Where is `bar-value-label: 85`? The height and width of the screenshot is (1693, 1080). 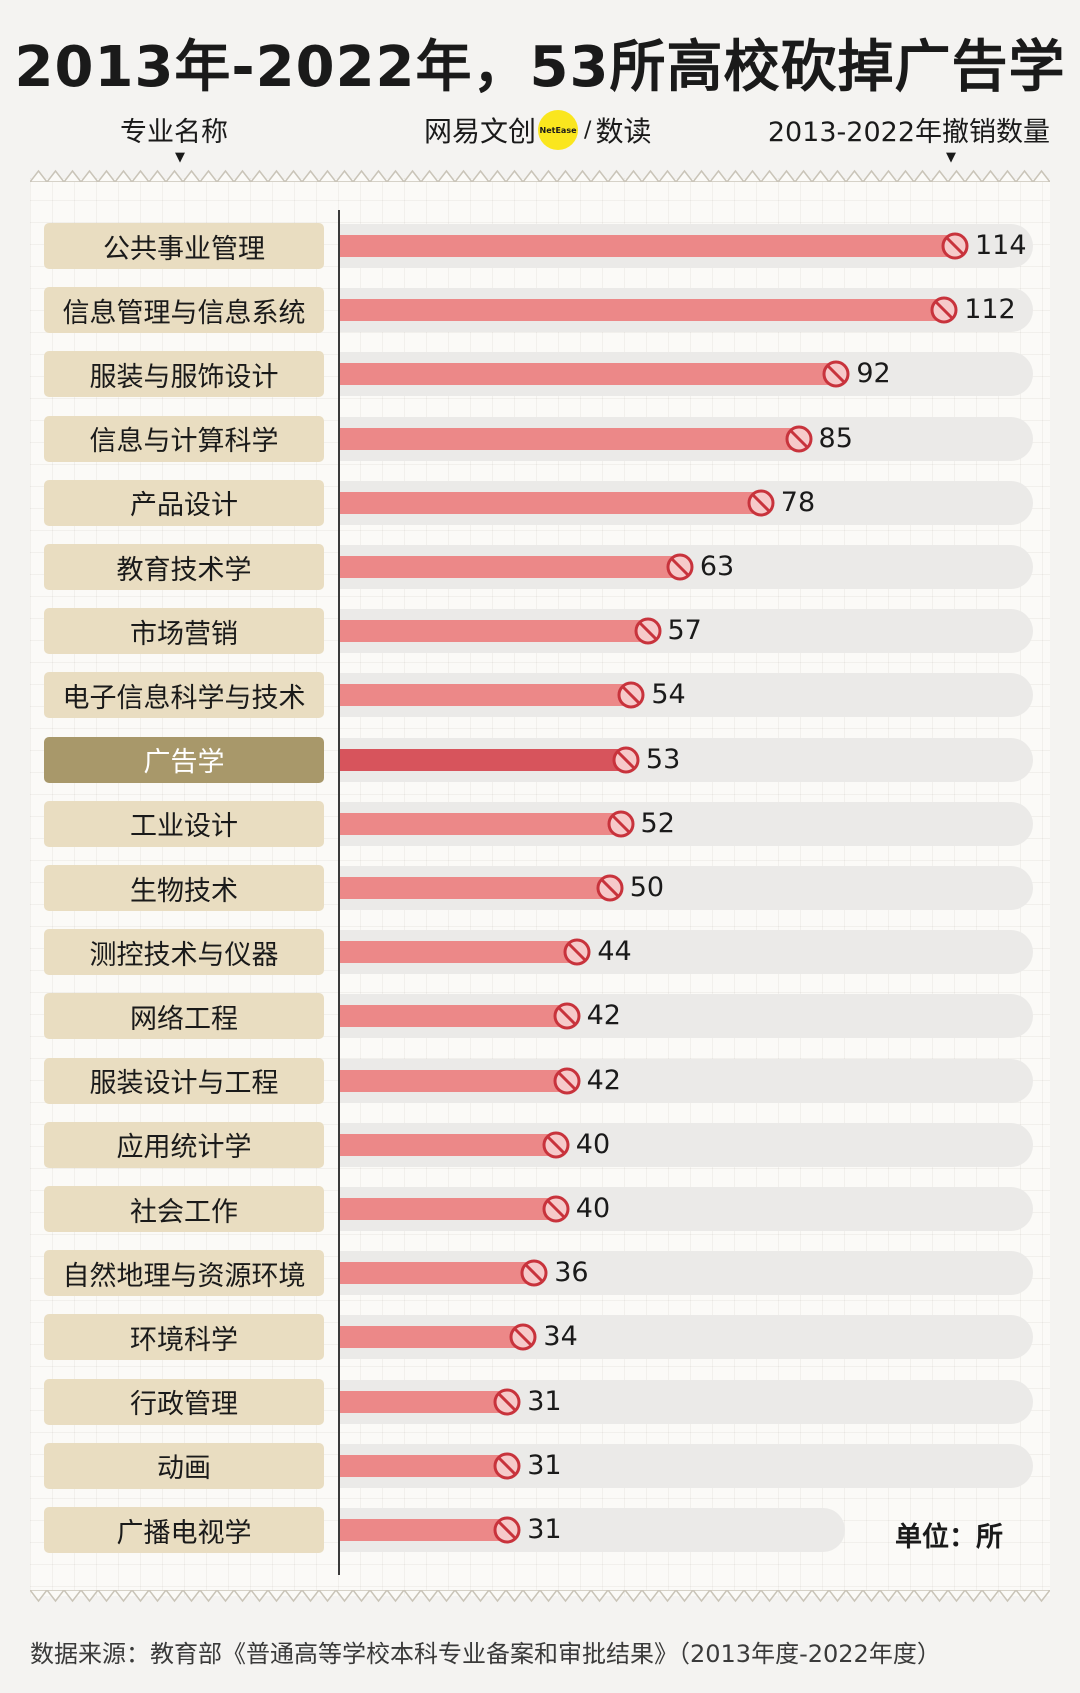 bar-value-label: 85 is located at coordinates (835, 438).